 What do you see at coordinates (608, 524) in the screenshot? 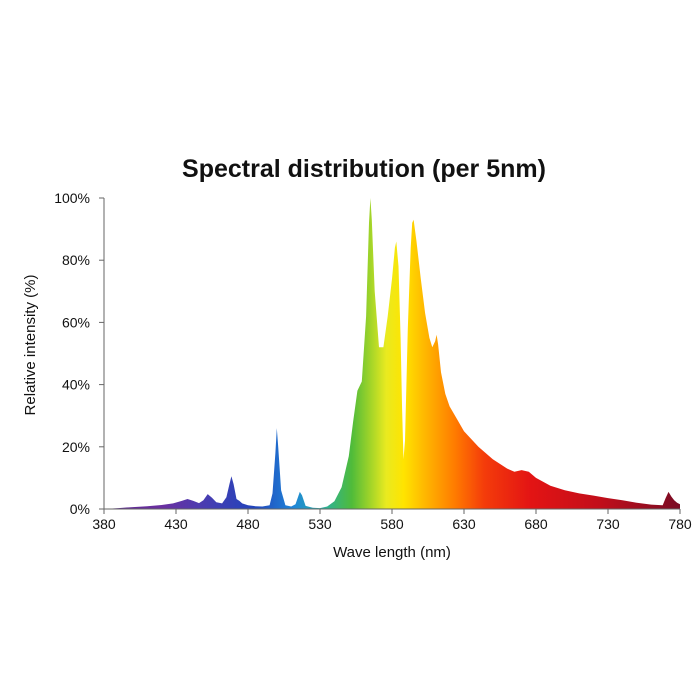
I see `x-tick-label: 730` at bounding box center [608, 524].